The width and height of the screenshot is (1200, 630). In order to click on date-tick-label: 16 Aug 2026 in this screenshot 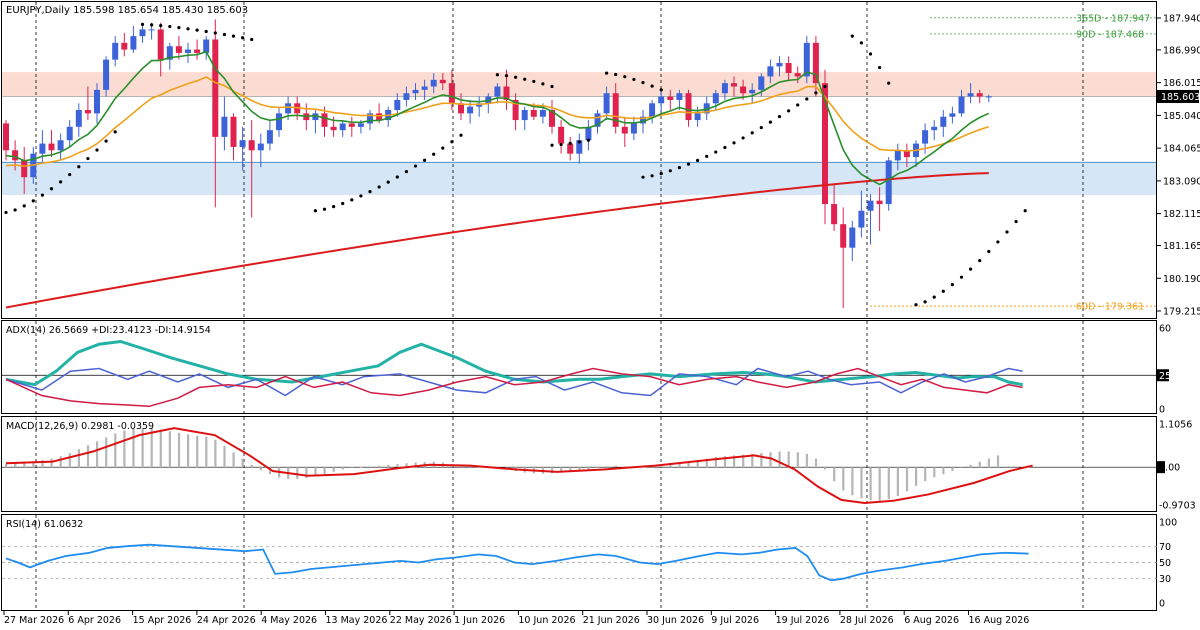, I will do `click(999, 620)`.